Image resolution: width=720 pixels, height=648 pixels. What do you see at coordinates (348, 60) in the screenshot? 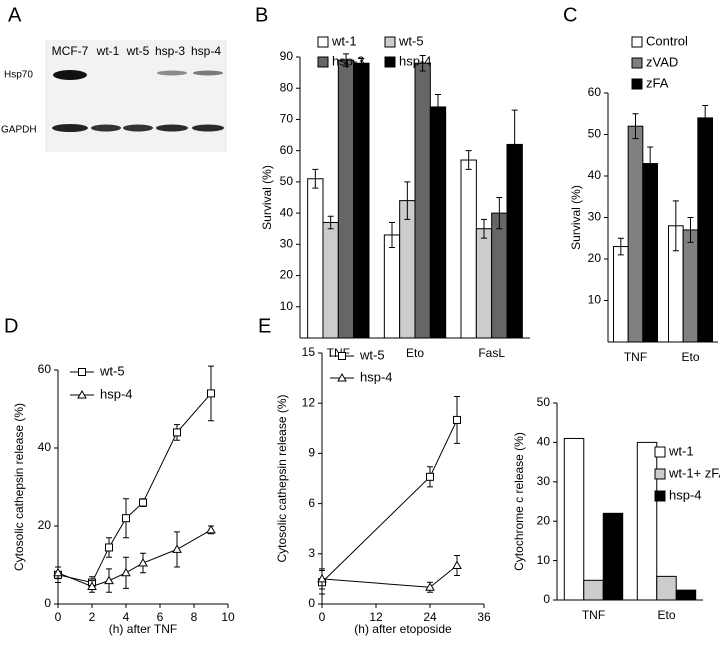
I see `legend-label: hsp-3` at bounding box center [348, 60].